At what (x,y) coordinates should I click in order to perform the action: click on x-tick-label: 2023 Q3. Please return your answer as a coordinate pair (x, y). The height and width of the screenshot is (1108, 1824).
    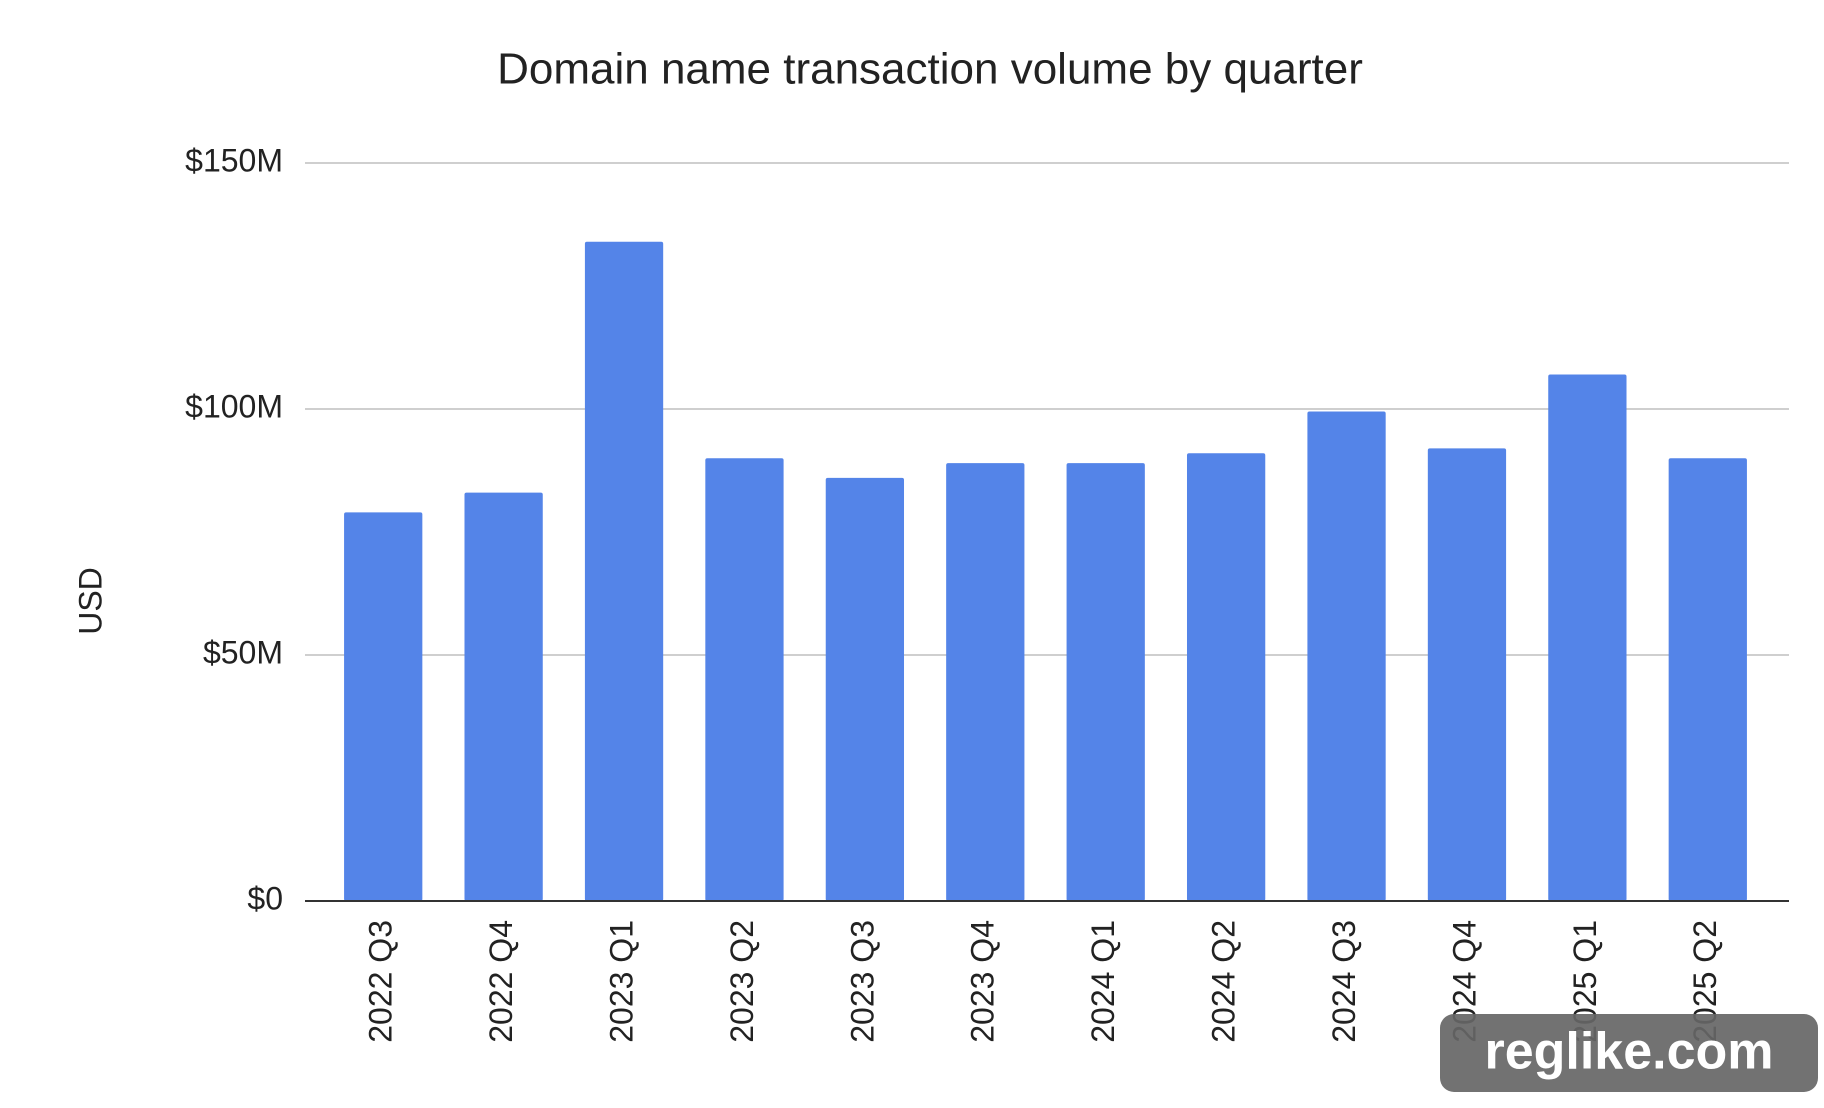
    Looking at the image, I should click on (862, 981).